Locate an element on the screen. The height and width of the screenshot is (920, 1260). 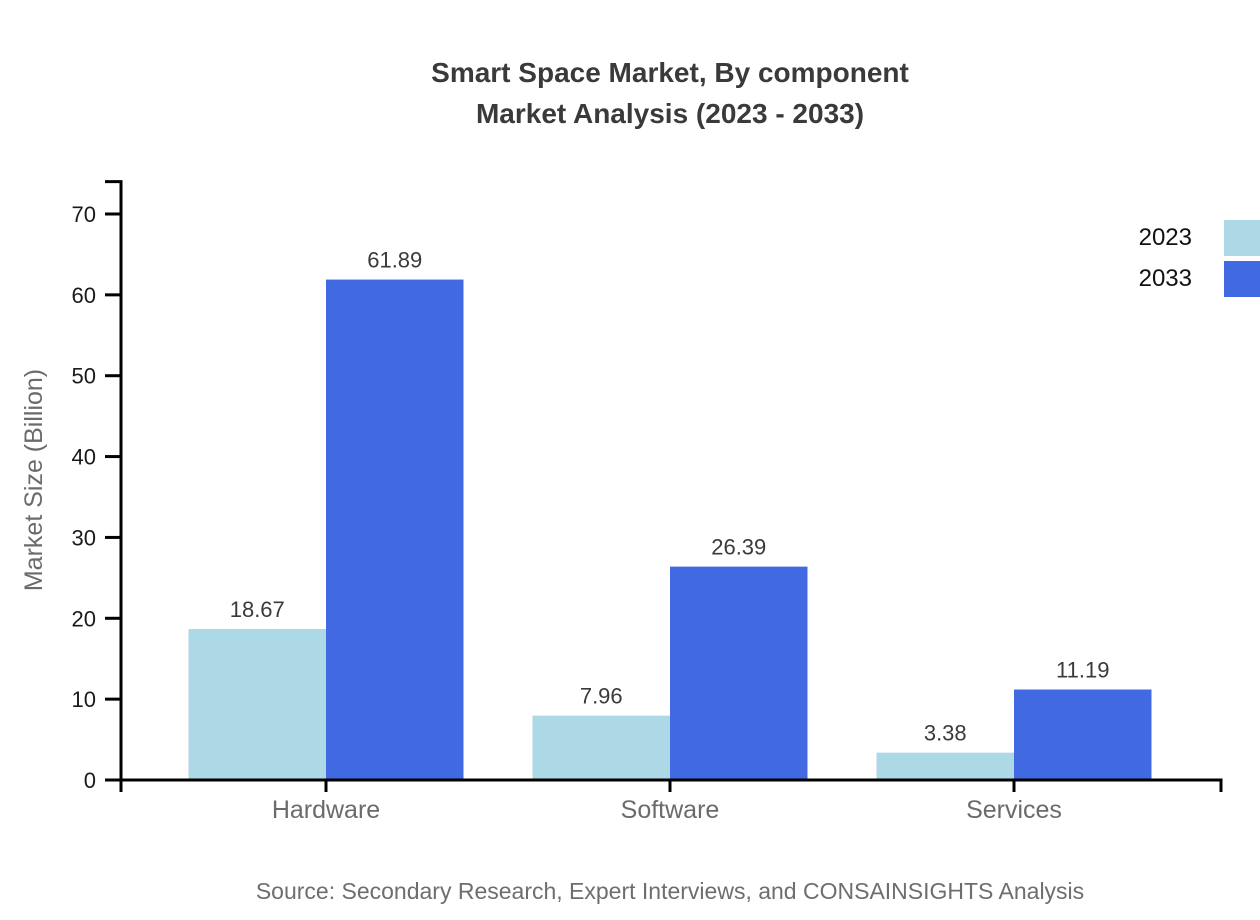
legend-swatch-2023-icon is located at coordinates (1242, 238).